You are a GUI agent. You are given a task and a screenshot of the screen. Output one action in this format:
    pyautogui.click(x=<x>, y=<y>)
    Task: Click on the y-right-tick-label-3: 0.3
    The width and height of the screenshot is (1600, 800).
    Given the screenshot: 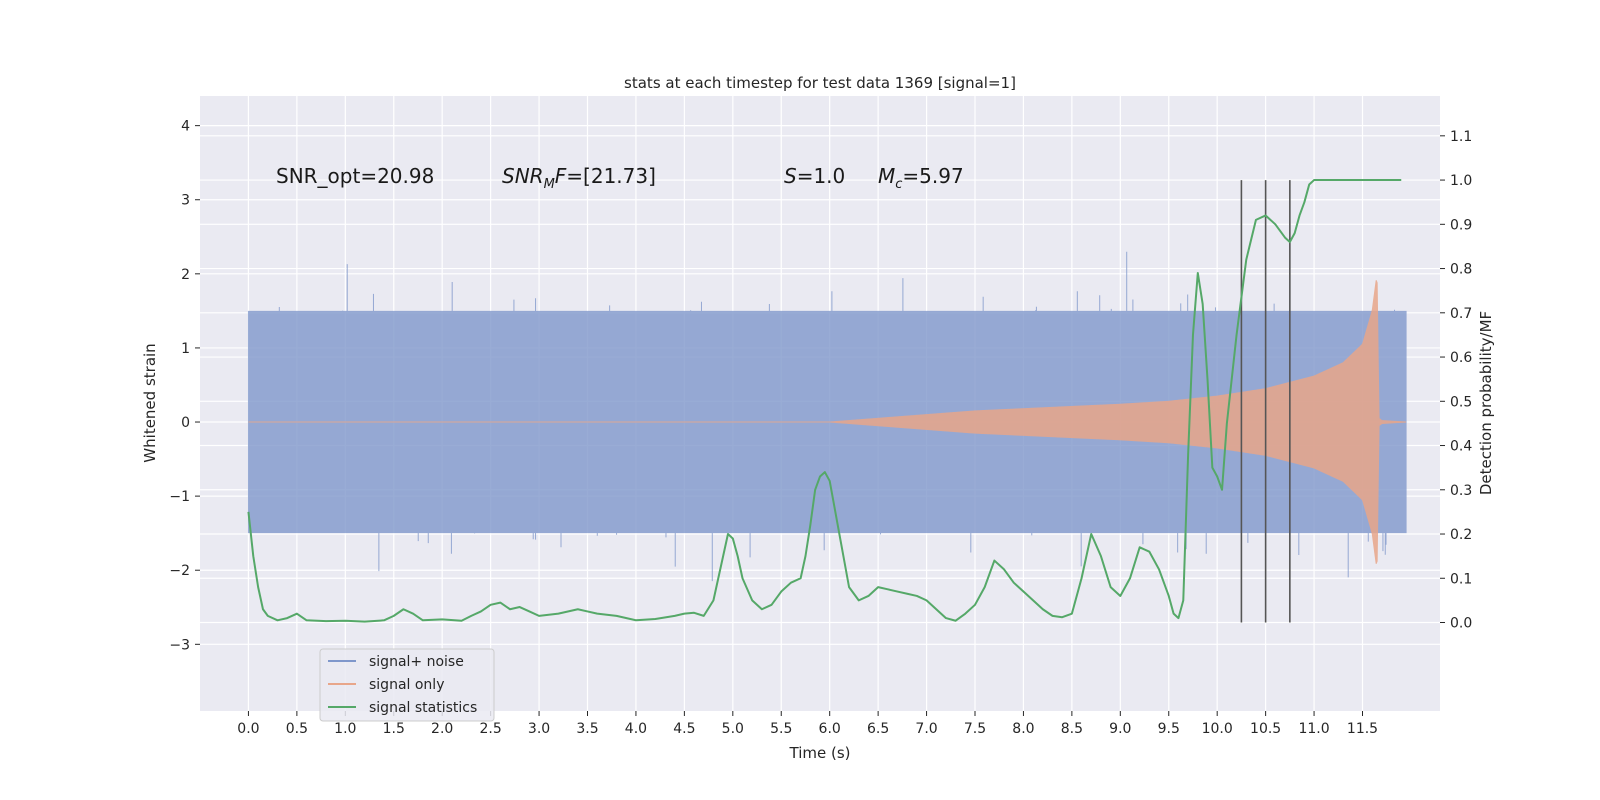 What is the action you would take?
    pyautogui.click(x=1461, y=491)
    